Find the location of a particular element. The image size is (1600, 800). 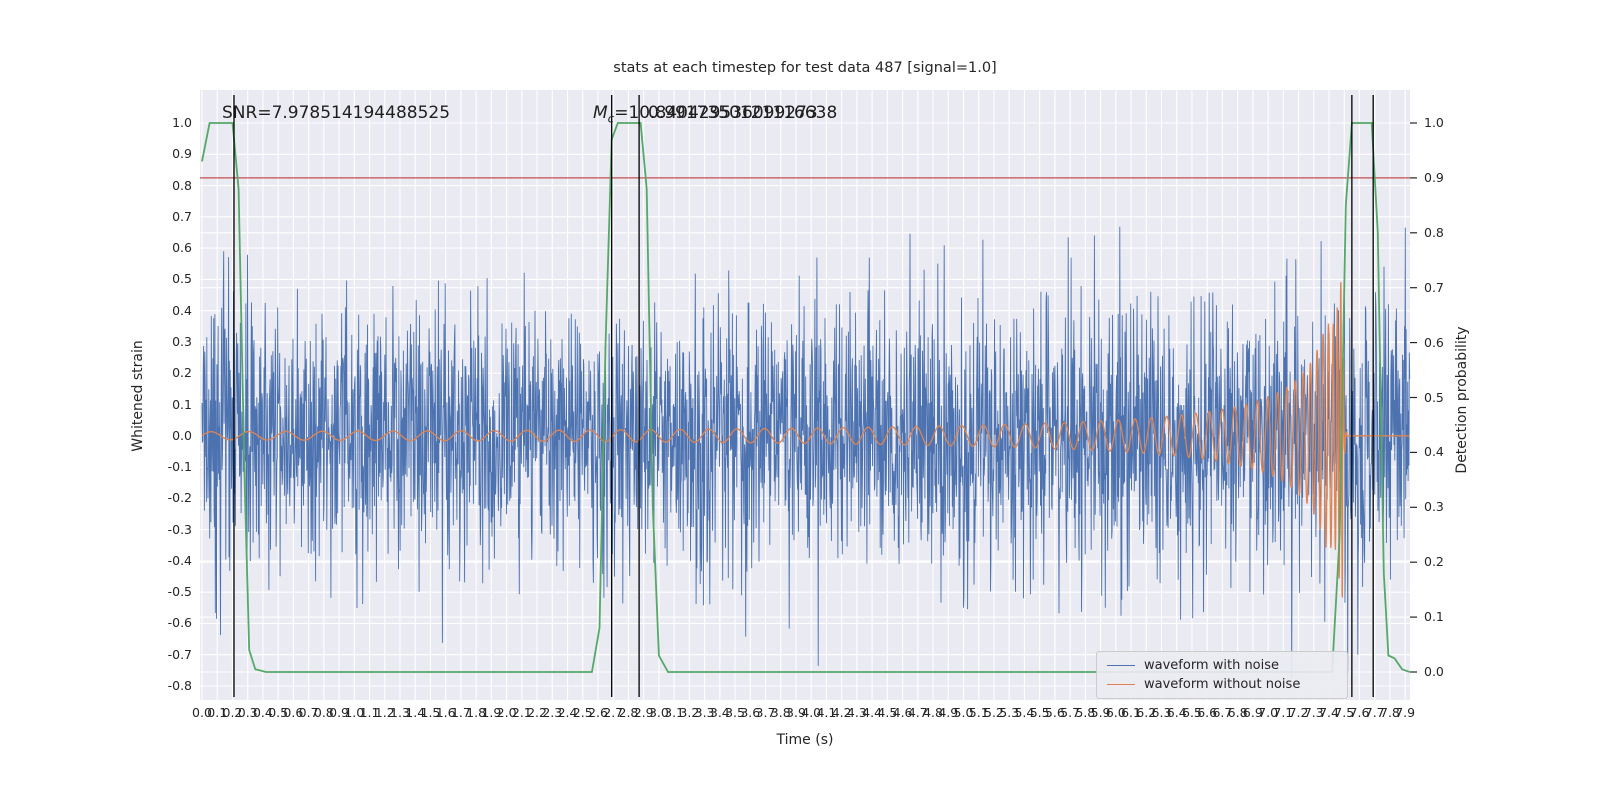

y-axis-right-tick-label: 0.0 is located at coordinates (1434, 671).